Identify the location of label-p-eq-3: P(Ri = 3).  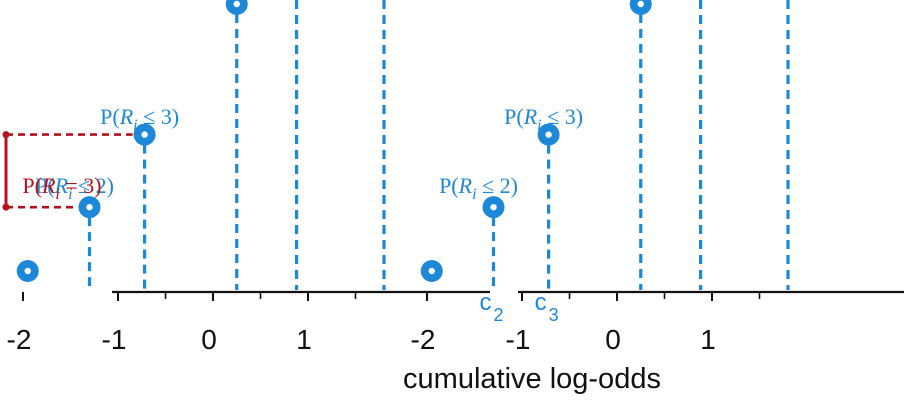
(61, 188).